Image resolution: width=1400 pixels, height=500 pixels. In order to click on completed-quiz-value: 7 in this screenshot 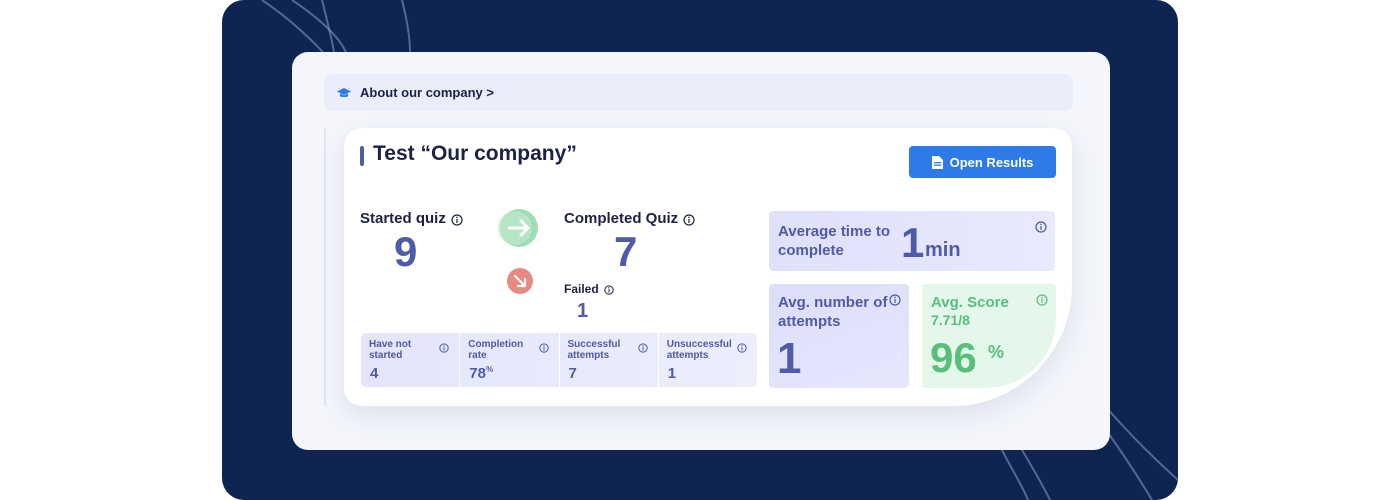, I will do `click(626, 251)`.